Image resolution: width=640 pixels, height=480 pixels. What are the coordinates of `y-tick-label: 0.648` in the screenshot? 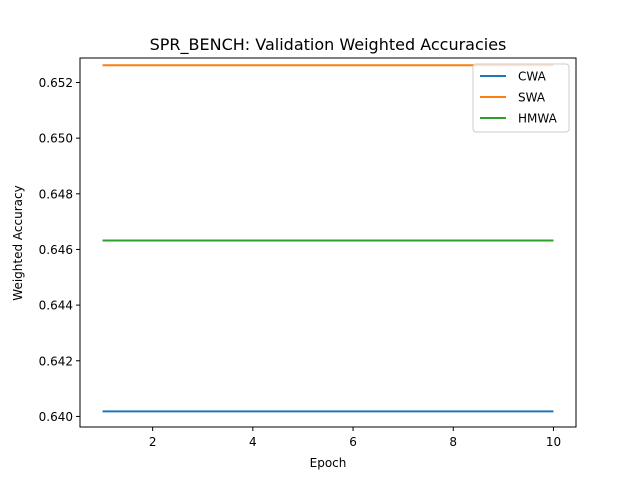 It's located at (56, 194).